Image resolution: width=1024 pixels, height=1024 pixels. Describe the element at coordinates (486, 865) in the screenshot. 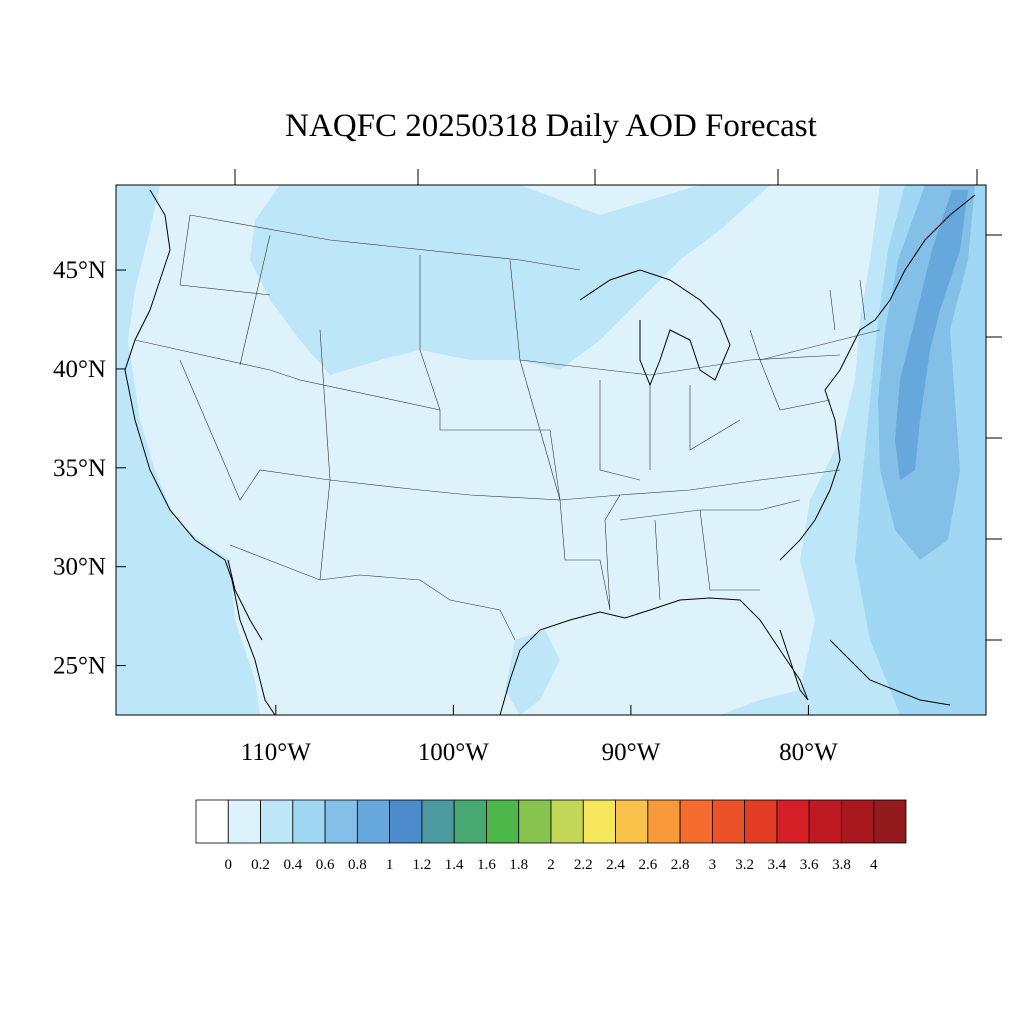

I see `colorbar-label: 1.6` at that location.